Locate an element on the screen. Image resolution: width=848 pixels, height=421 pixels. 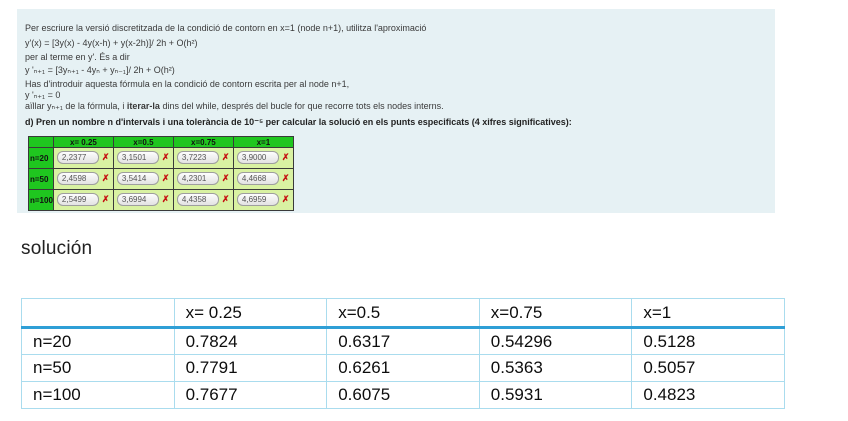
solution-col-header-x1: x=1 is located at coordinates (708, 313).